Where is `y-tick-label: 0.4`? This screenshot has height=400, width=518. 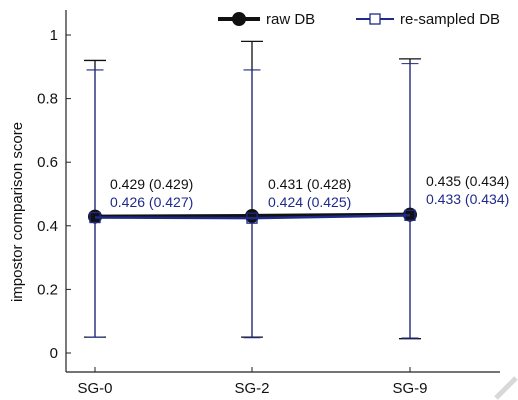
y-tick-label: 0.4 is located at coordinates (47, 226).